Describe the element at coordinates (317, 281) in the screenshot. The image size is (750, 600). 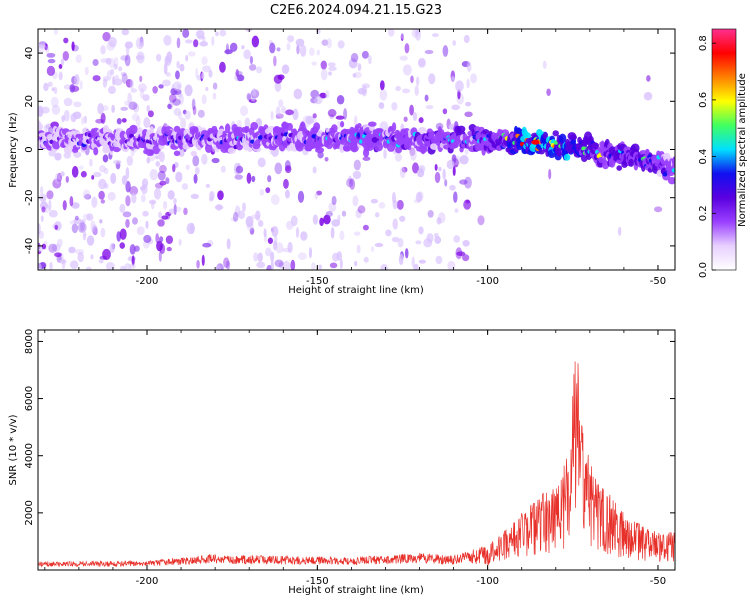
I see `x-tick-label: -150` at that location.